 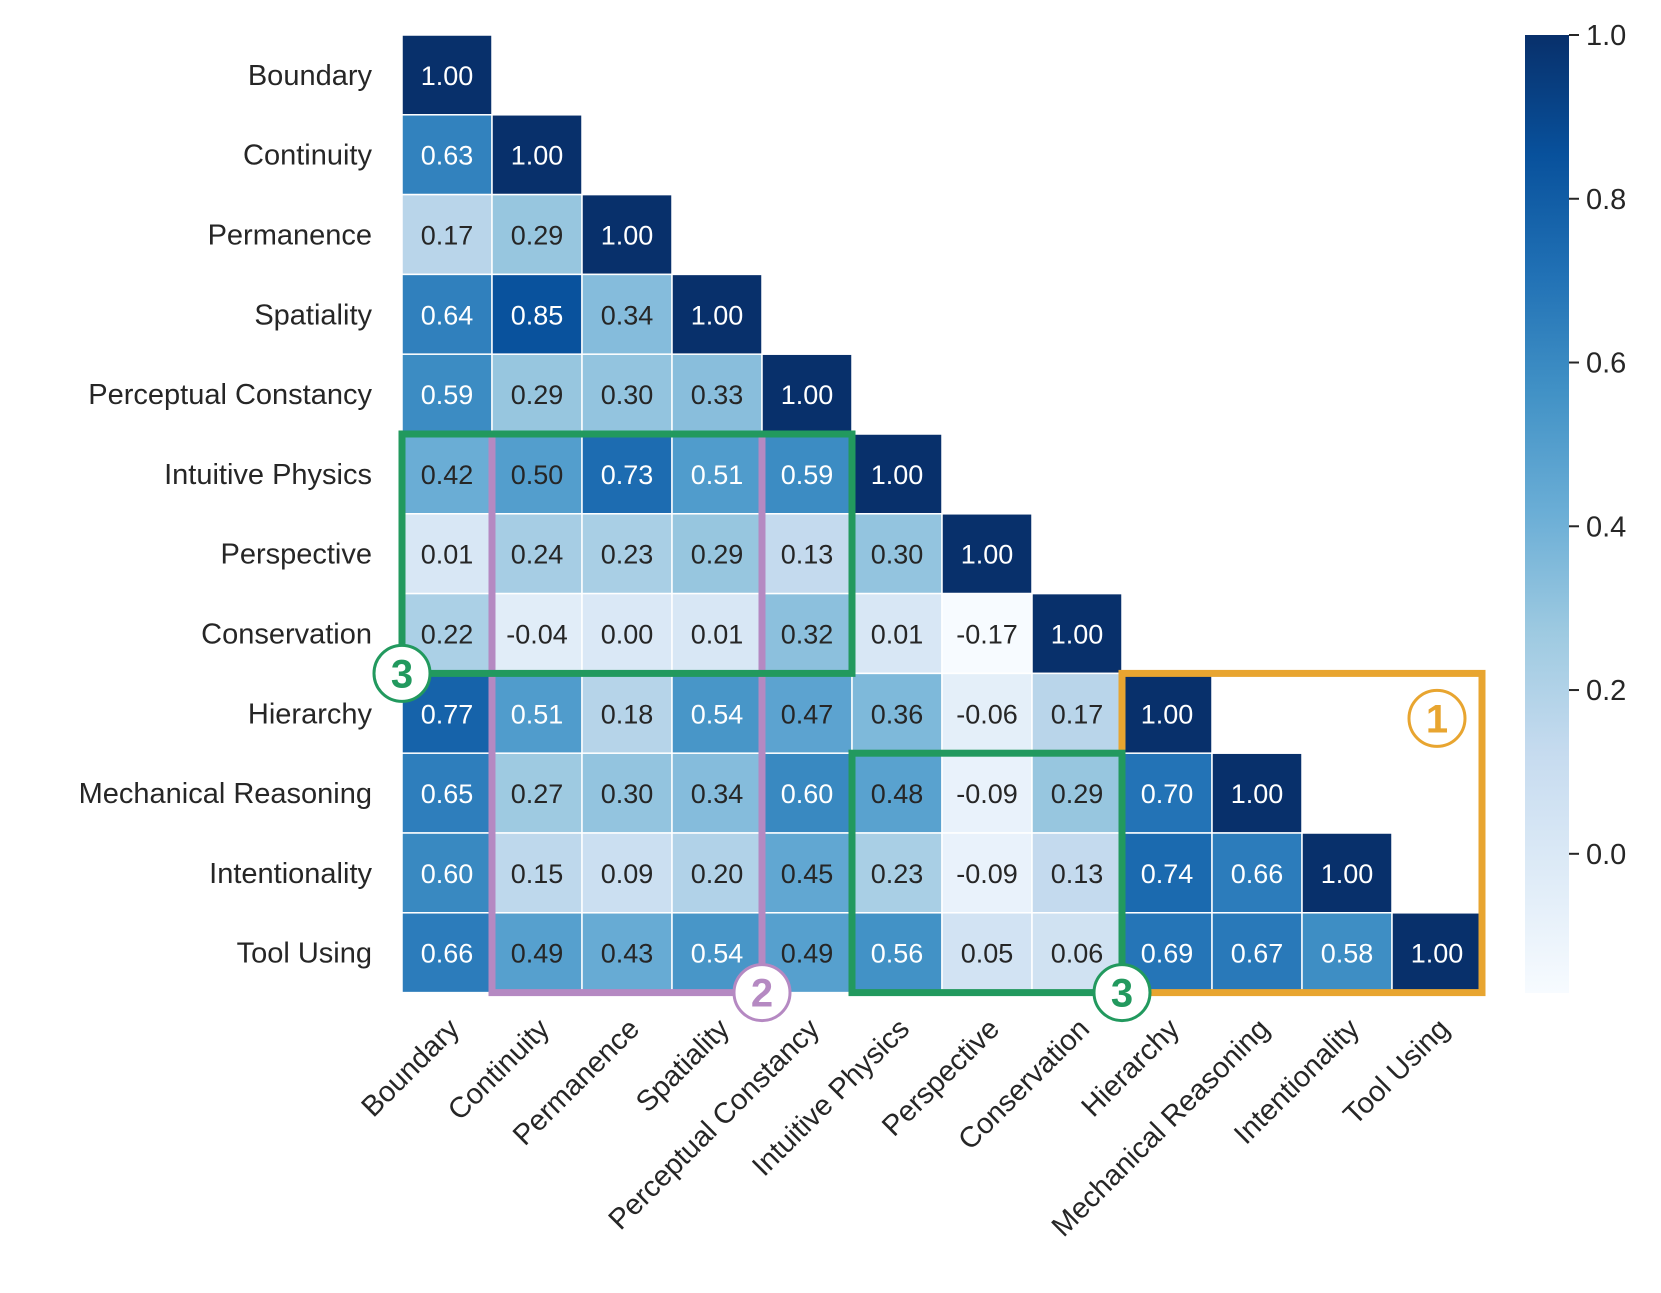 I want to click on y-tick-label: Hierarchy, so click(x=310, y=714).